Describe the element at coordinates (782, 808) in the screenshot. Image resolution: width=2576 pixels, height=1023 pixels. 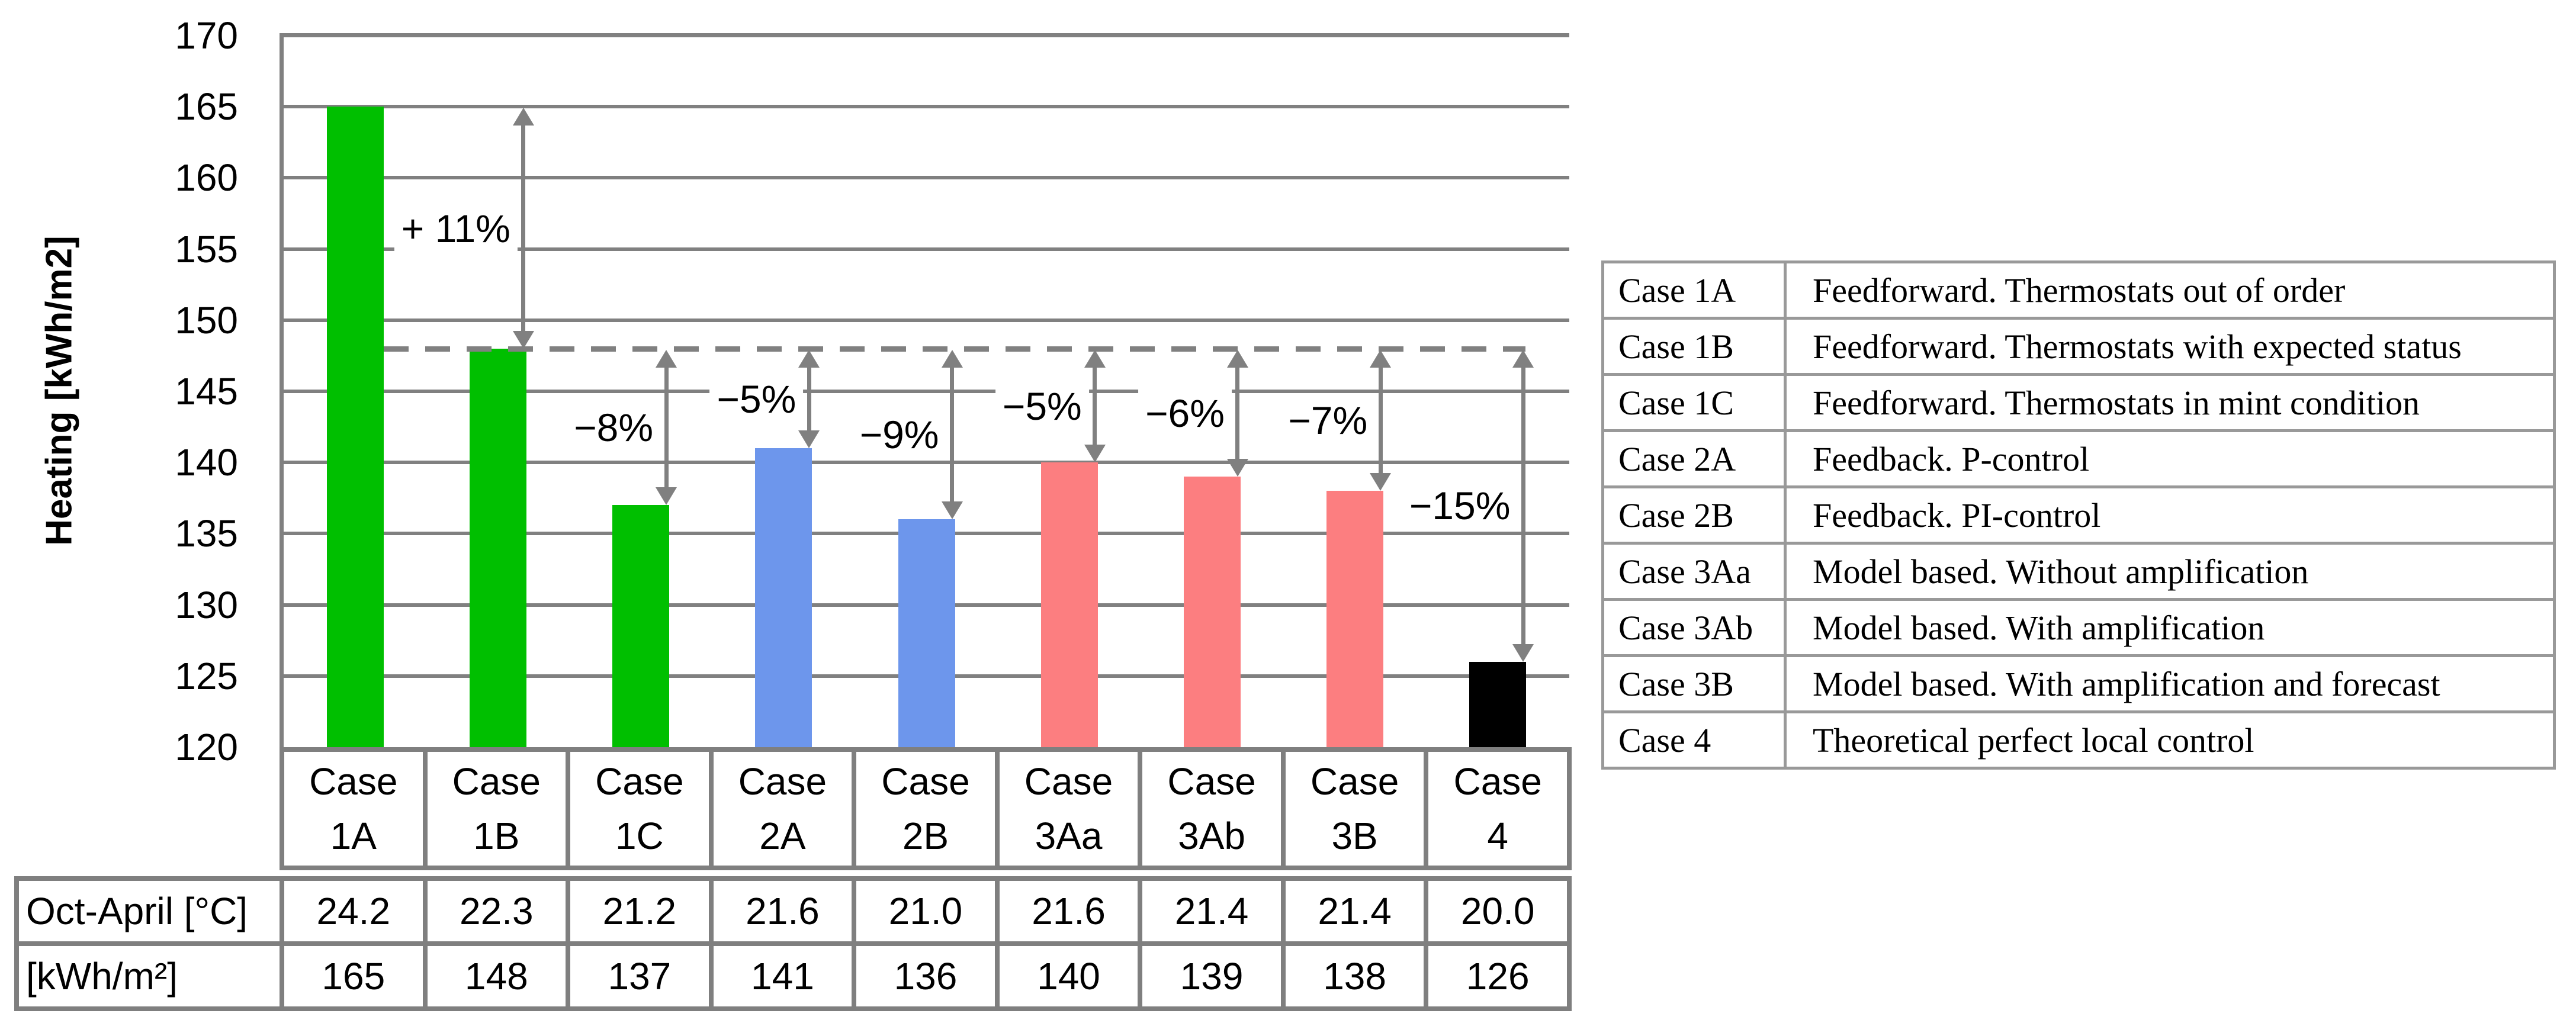
I see `x-axis-label-cell-2a: Case 2A` at that location.